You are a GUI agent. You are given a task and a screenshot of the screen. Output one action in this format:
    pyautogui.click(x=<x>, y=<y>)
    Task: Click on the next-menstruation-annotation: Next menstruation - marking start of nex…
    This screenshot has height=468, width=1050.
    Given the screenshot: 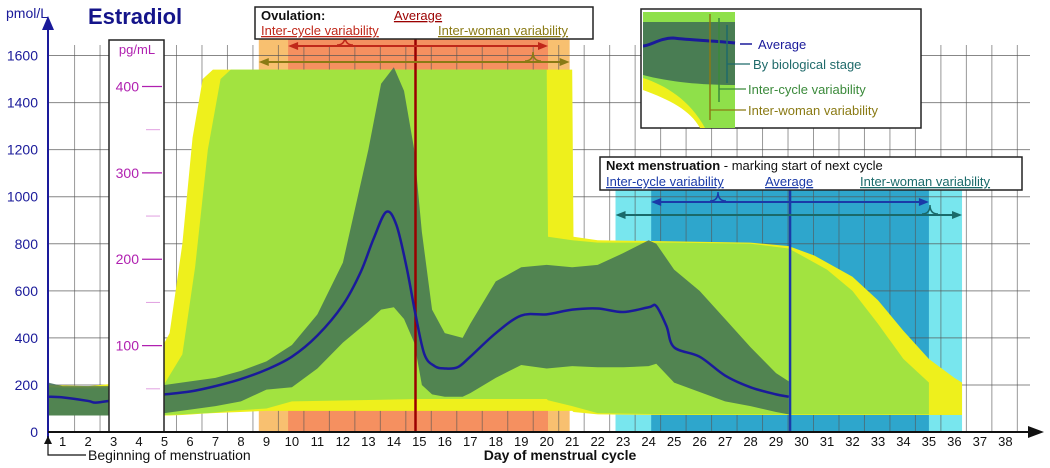 What is the action you would take?
    pyautogui.click(x=811, y=173)
    